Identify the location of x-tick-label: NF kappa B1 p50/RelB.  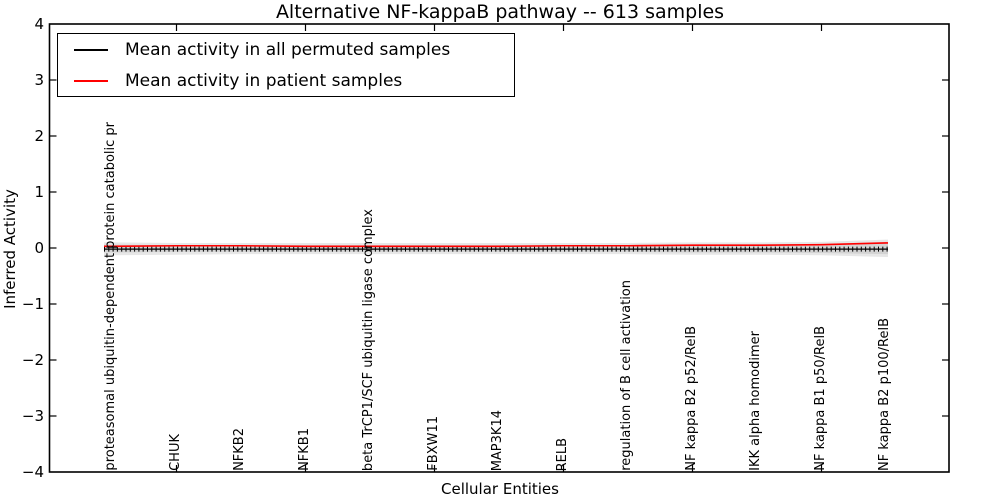
(820, 398).